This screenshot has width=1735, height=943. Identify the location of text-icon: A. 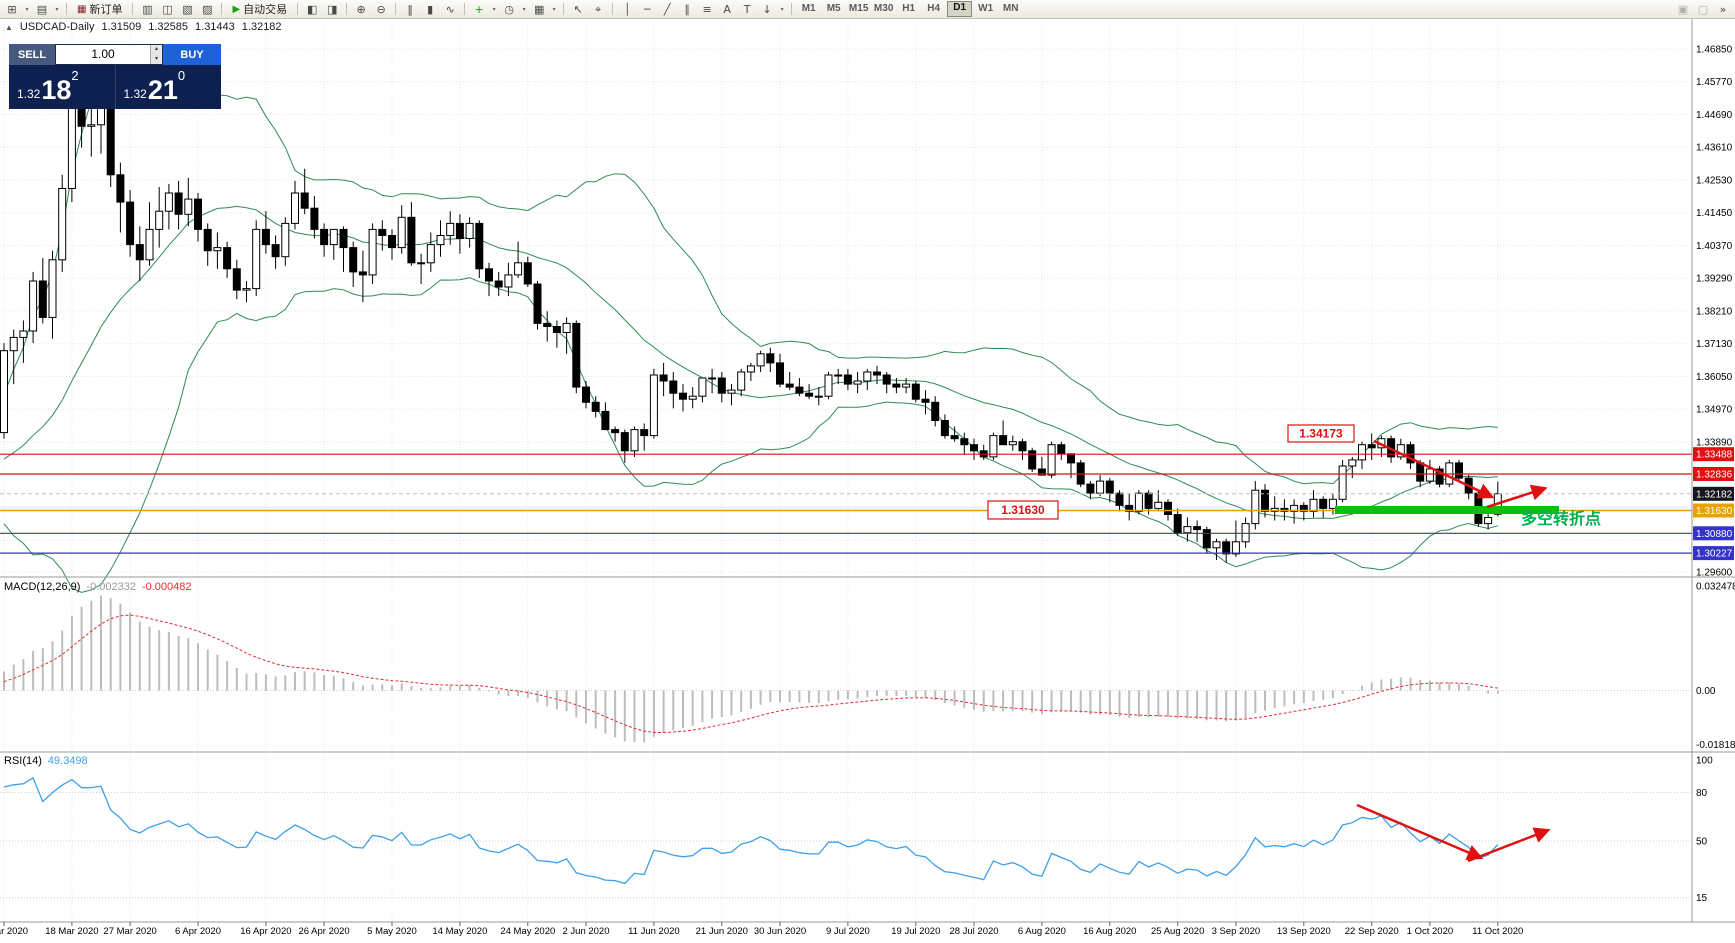
(727, 9).